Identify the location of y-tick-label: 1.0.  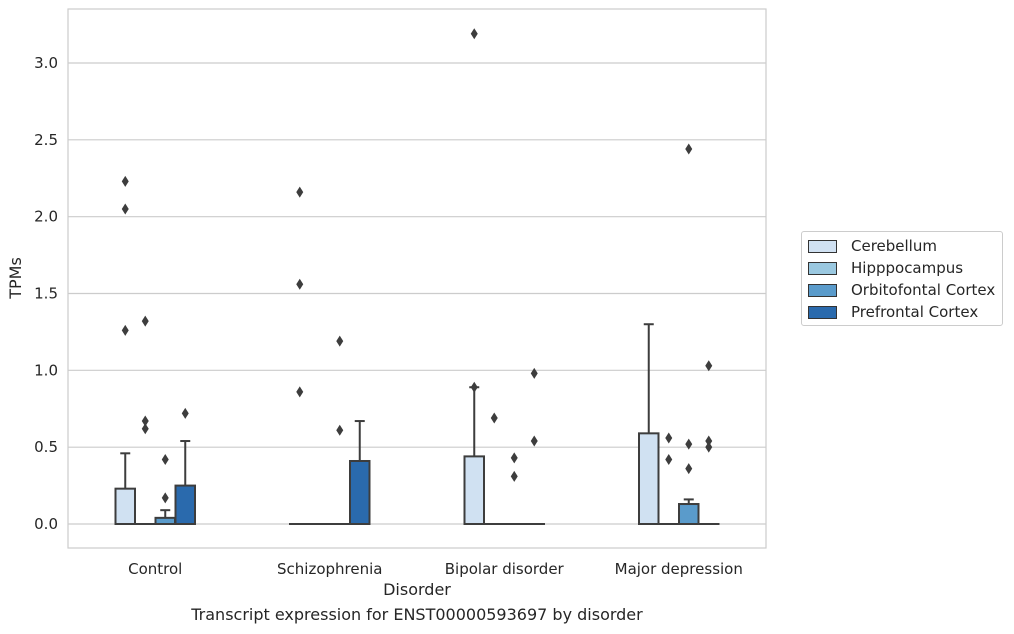
(46, 370).